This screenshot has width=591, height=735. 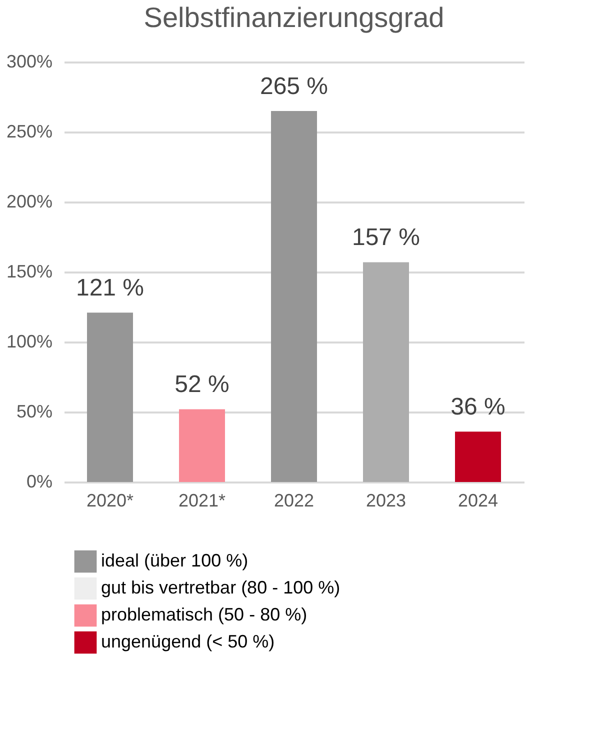 What do you see at coordinates (386, 238) in the screenshot?
I see `data-label: 157 %` at bounding box center [386, 238].